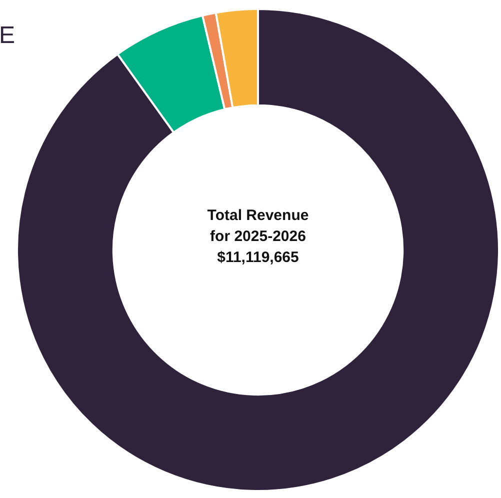 The width and height of the screenshot is (501, 498). What do you see at coordinates (258, 258) in the screenshot?
I see `text: $11,119,665` at bounding box center [258, 258].